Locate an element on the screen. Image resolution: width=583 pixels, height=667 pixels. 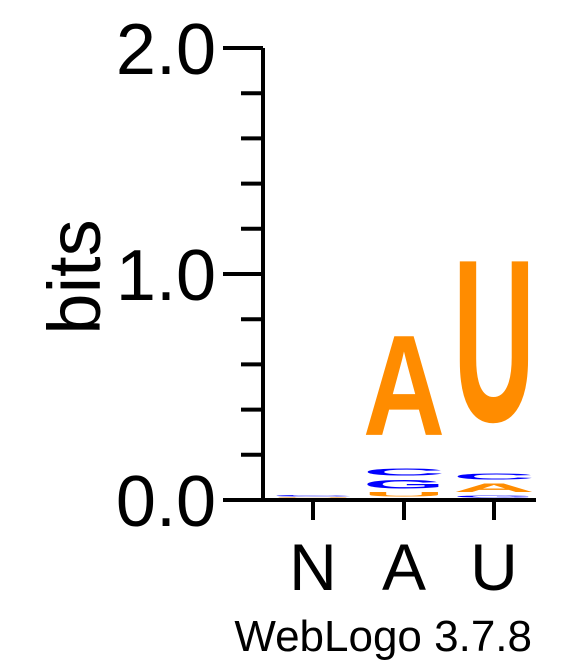
y-tick-label: 1.0 is located at coordinates (166, 276).